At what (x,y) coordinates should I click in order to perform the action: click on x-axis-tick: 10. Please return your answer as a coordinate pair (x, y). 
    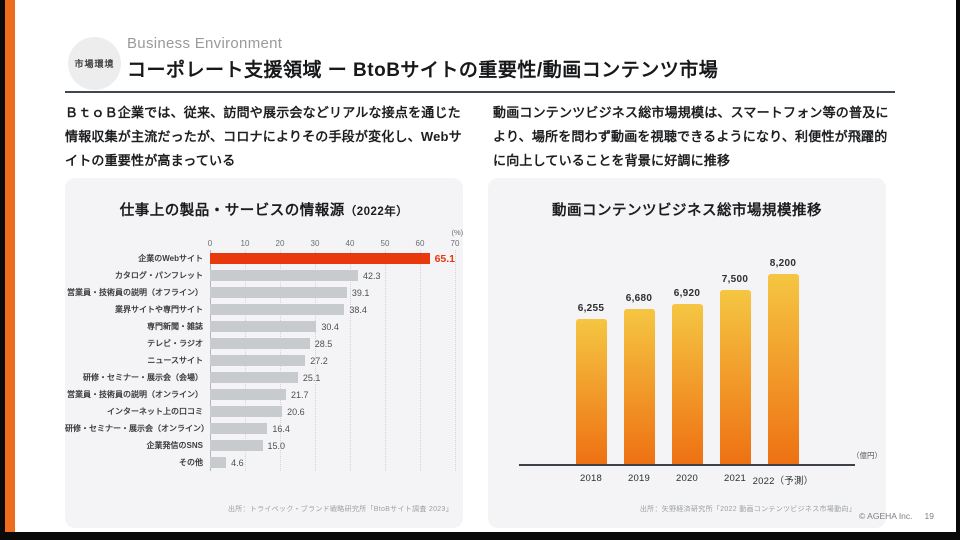
    Looking at the image, I should click on (245, 243).